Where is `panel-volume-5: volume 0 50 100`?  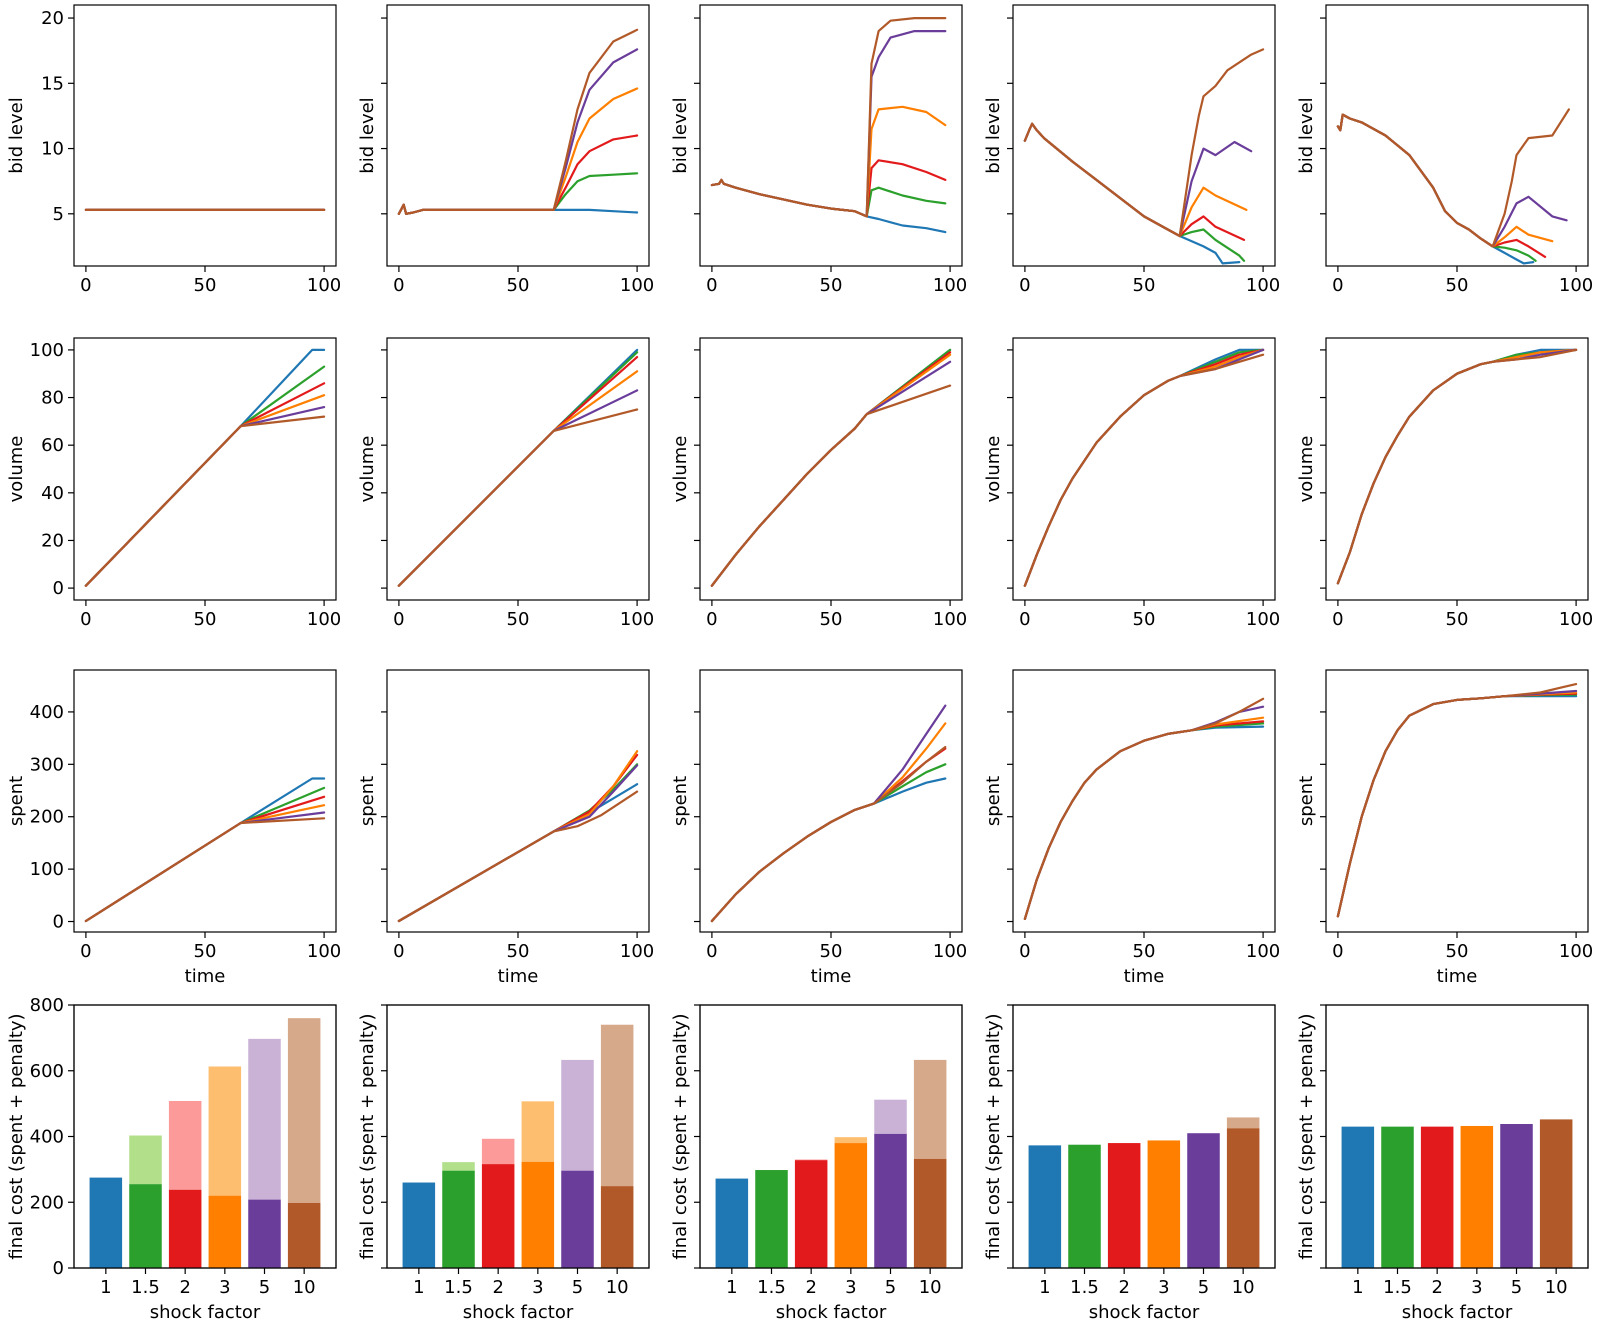 panel-volume-5: volume 0 50 100 is located at coordinates (1444, 483).